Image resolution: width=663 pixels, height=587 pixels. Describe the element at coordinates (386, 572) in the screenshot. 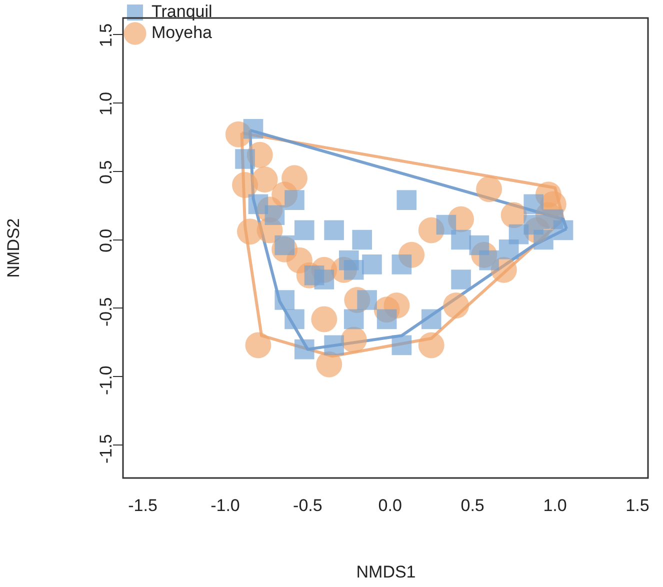

I see `x-axis-title: NMDS1` at that location.